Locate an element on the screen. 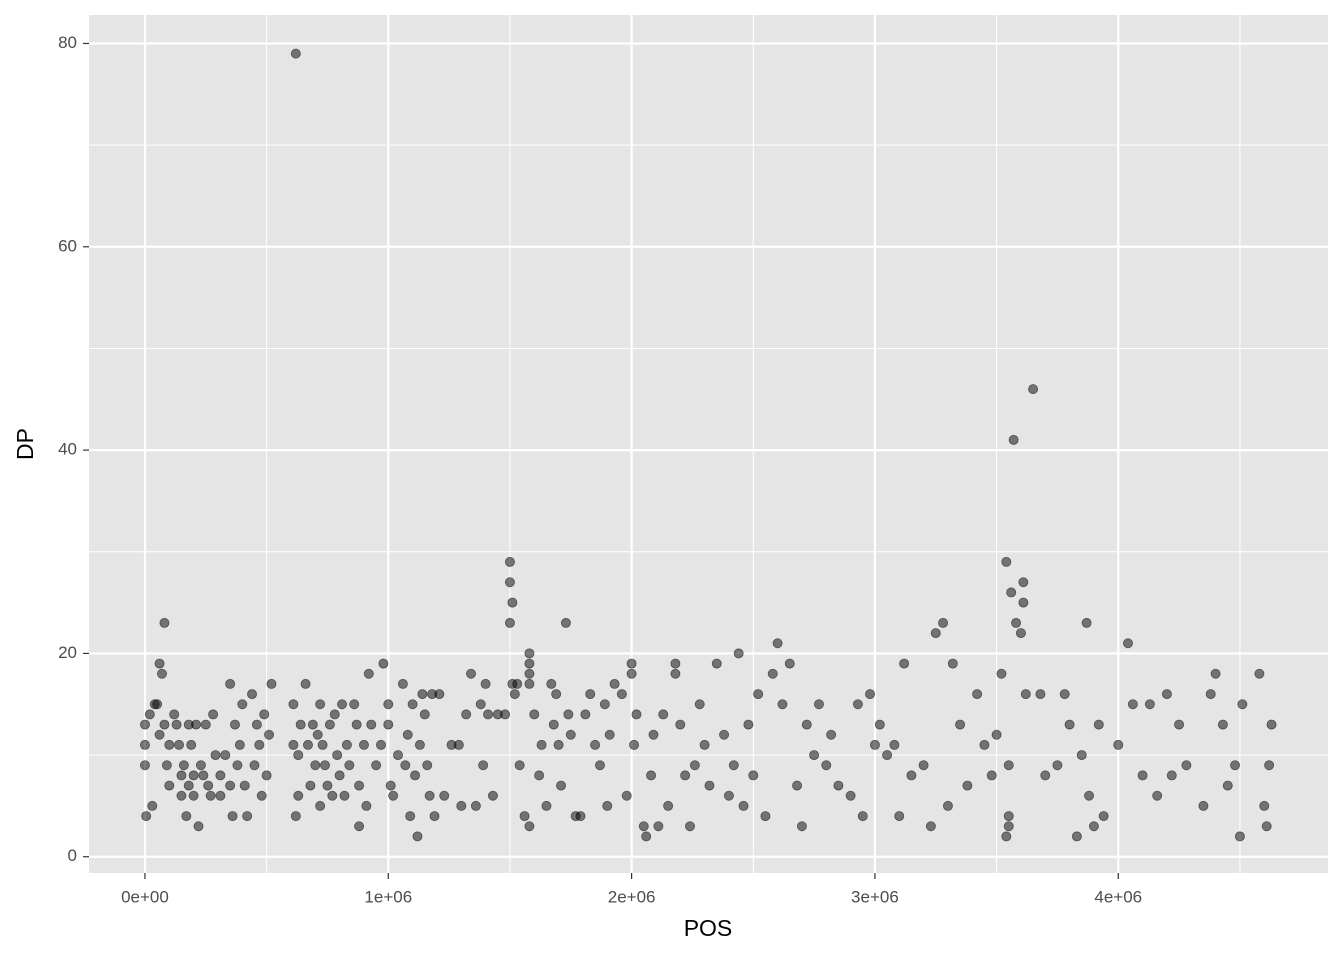 This screenshot has height=960, width=1344. x-axis-title: POS is located at coordinates (708, 928).